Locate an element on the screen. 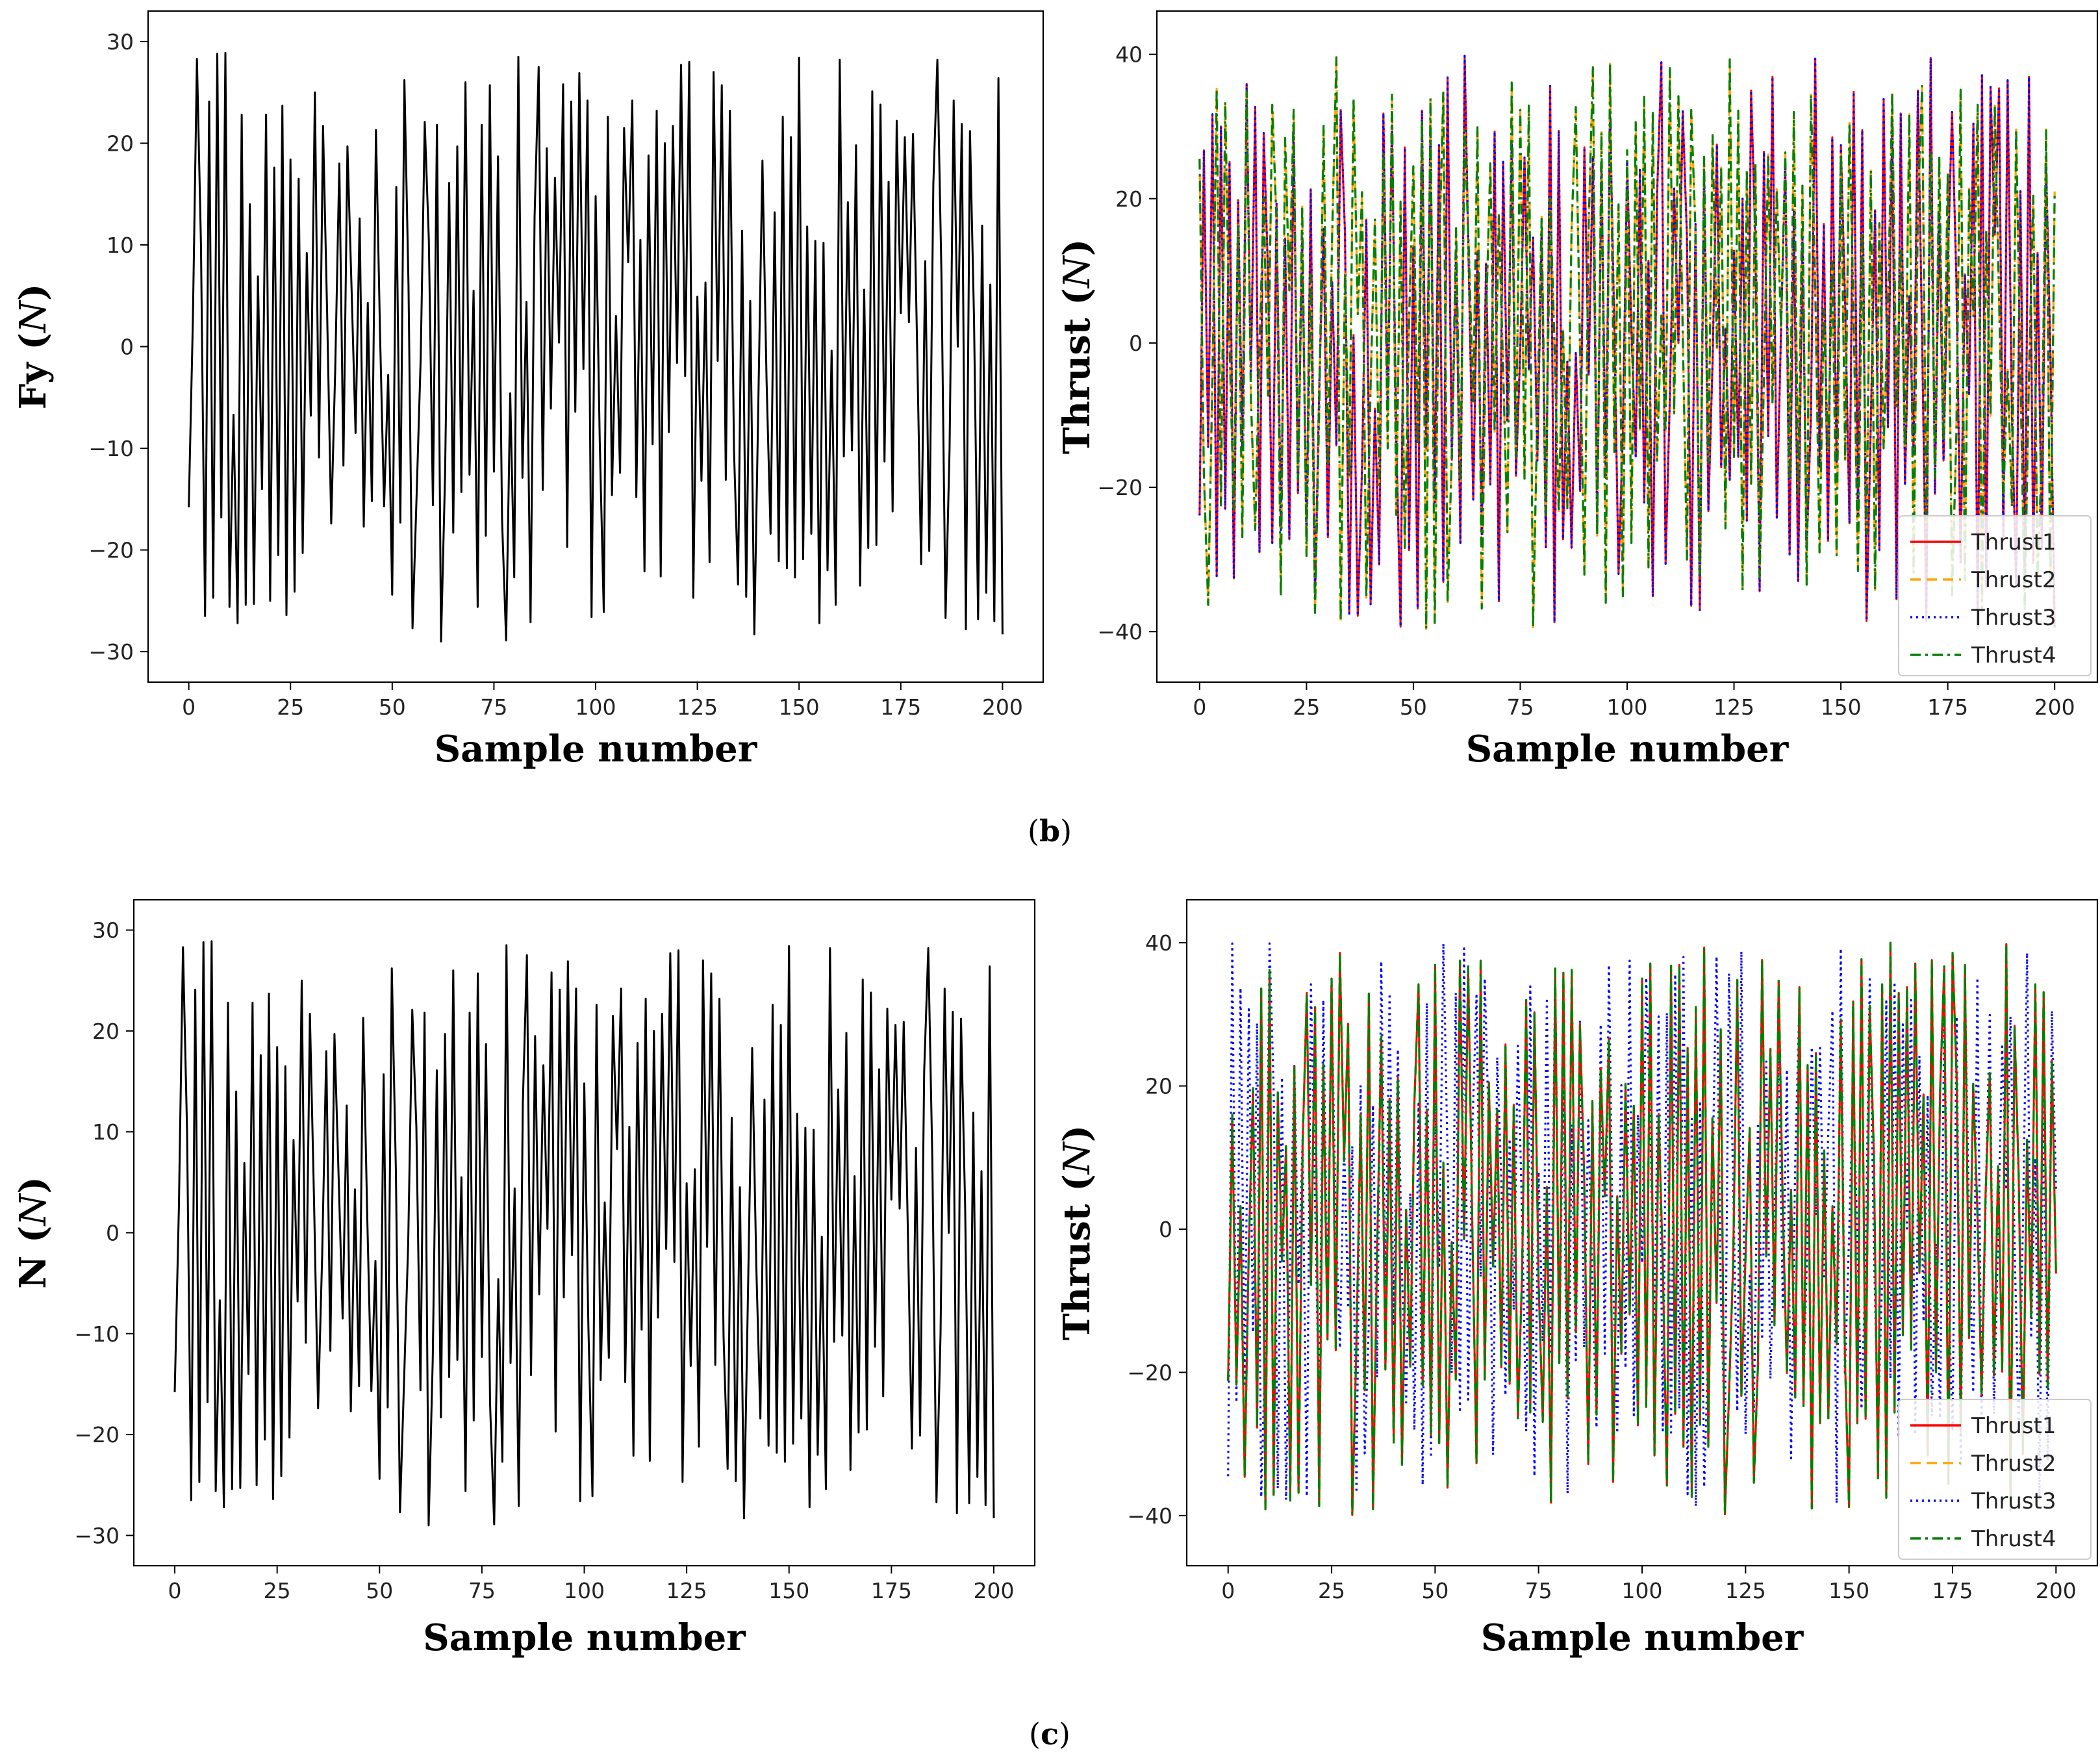 The width and height of the screenshot is (2100, 1758). y-axis-label: N (N) is located at coordinates (33, 1233).